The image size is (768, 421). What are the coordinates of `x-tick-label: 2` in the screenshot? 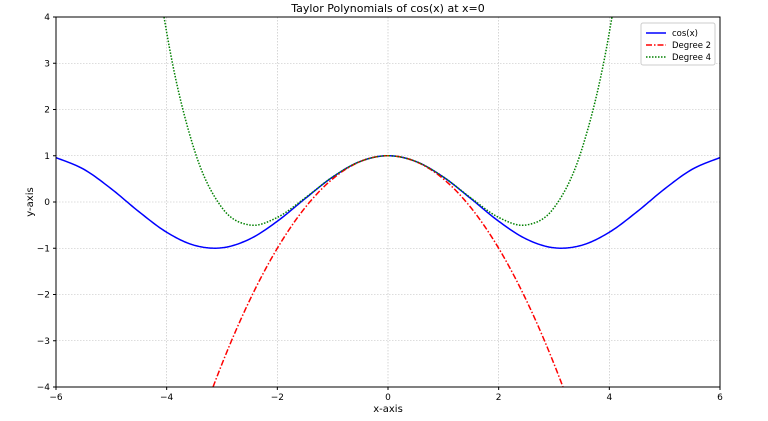 It's located at (499, 398).